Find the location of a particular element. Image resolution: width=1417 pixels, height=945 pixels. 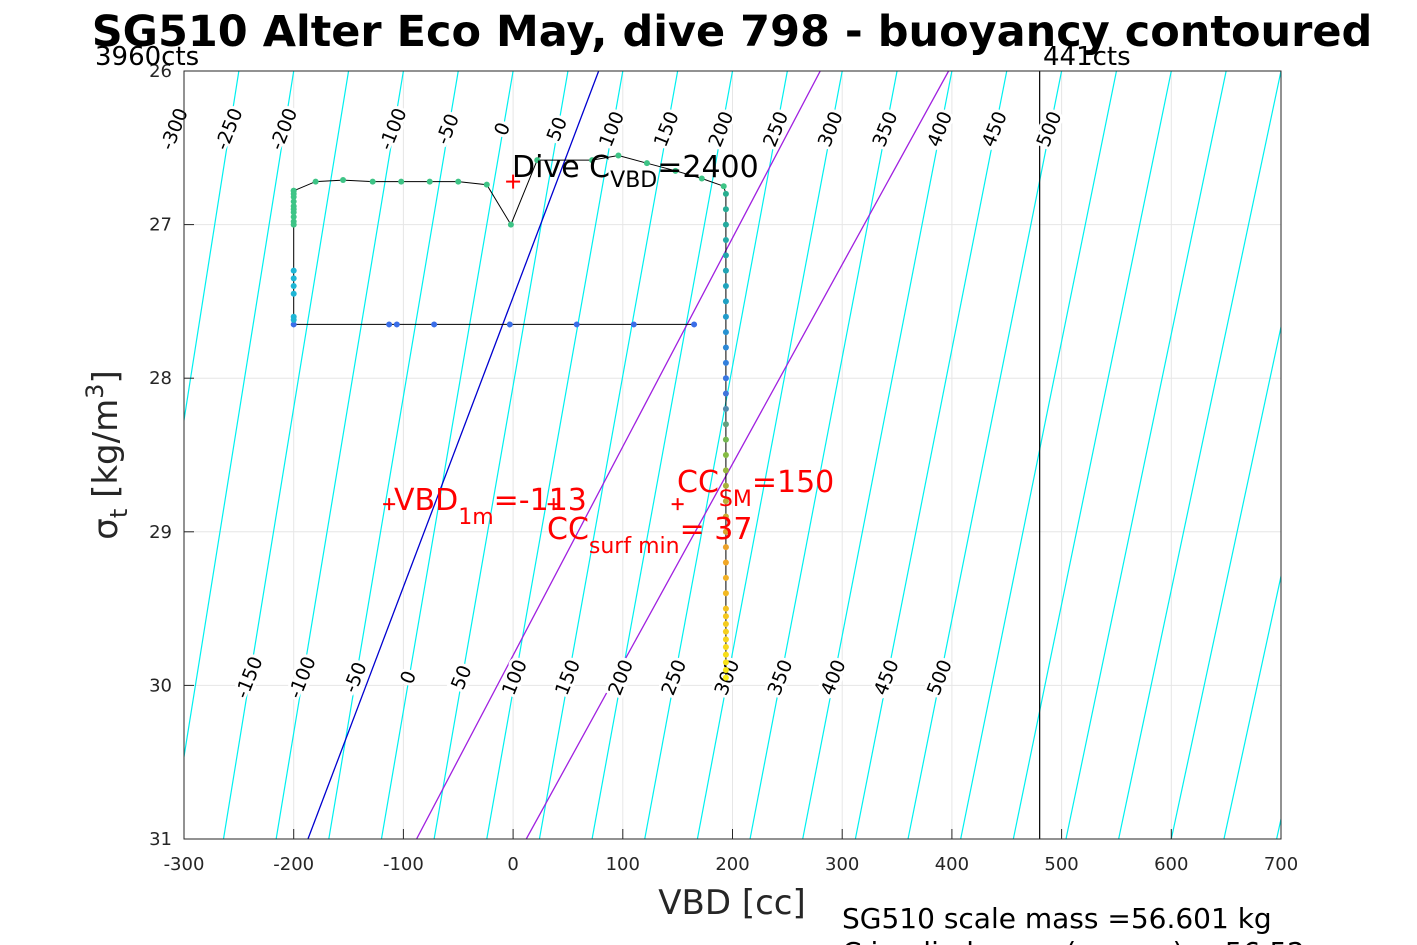

y-axis-label-sup: 3 is located at coordinates (95, 391).